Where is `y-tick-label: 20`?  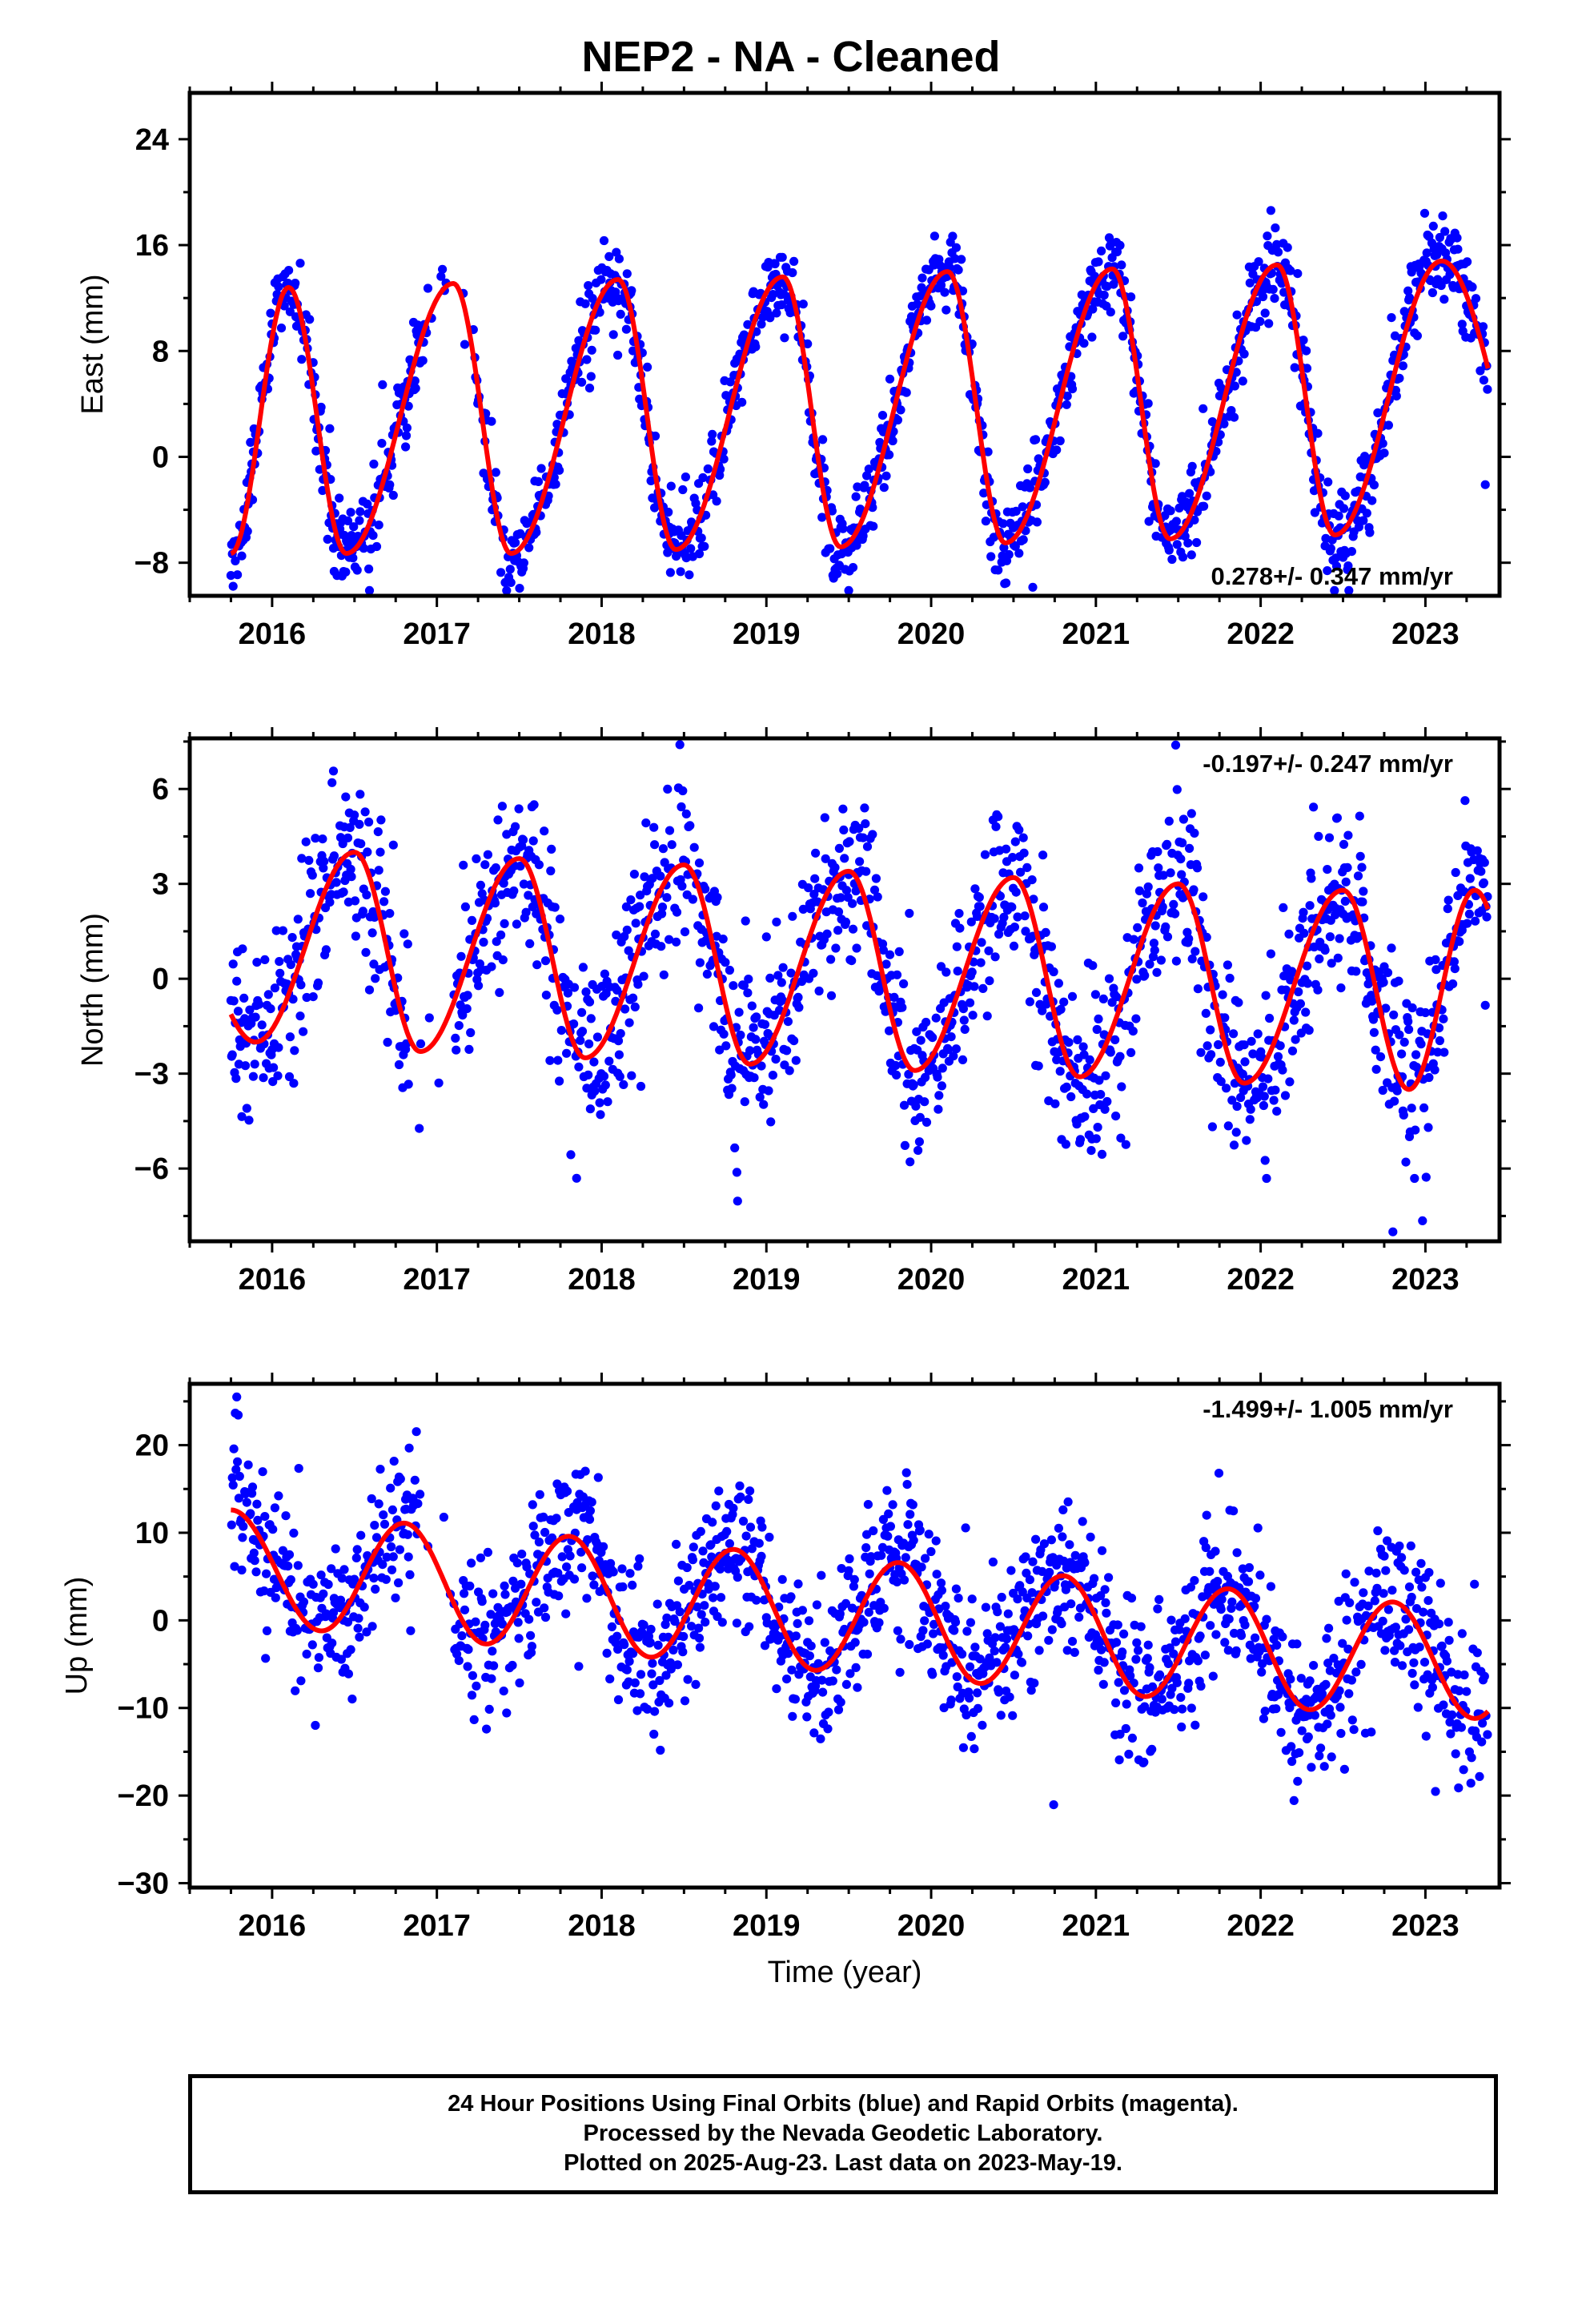 y-tick-label: 20 is located at coordinates (152, 1446).